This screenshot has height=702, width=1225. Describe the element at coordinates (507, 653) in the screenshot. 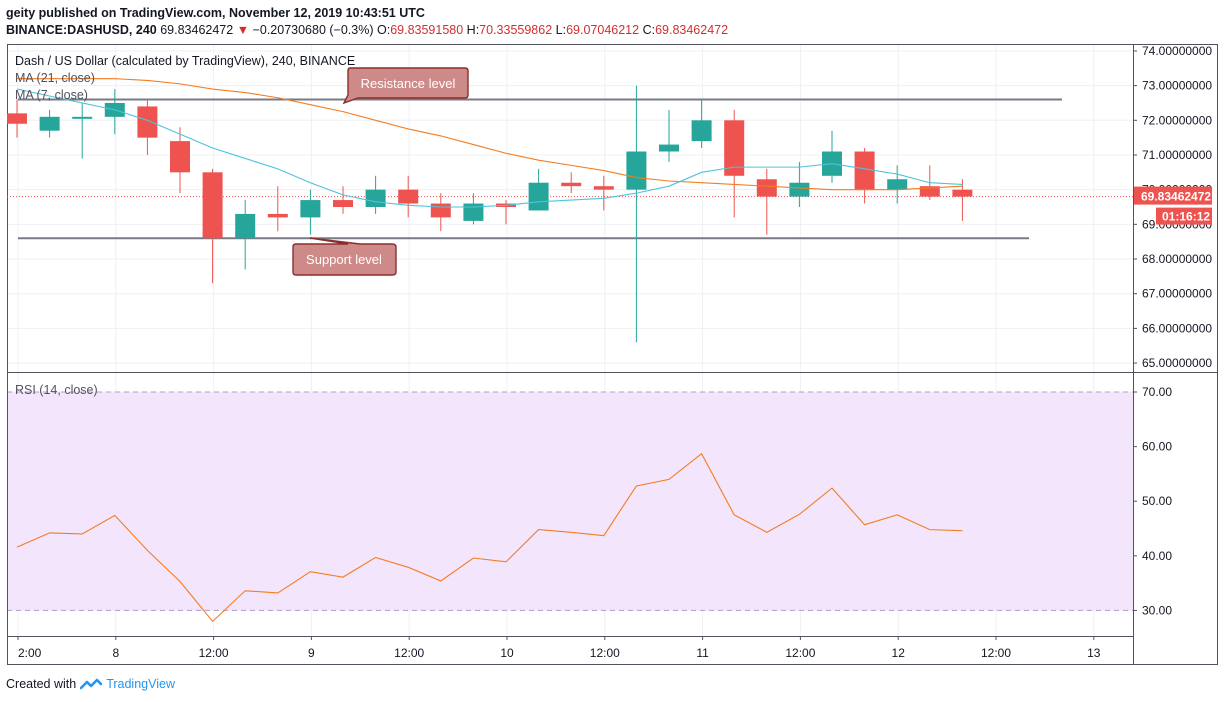

I see `time-tick-label: 10` at that location.